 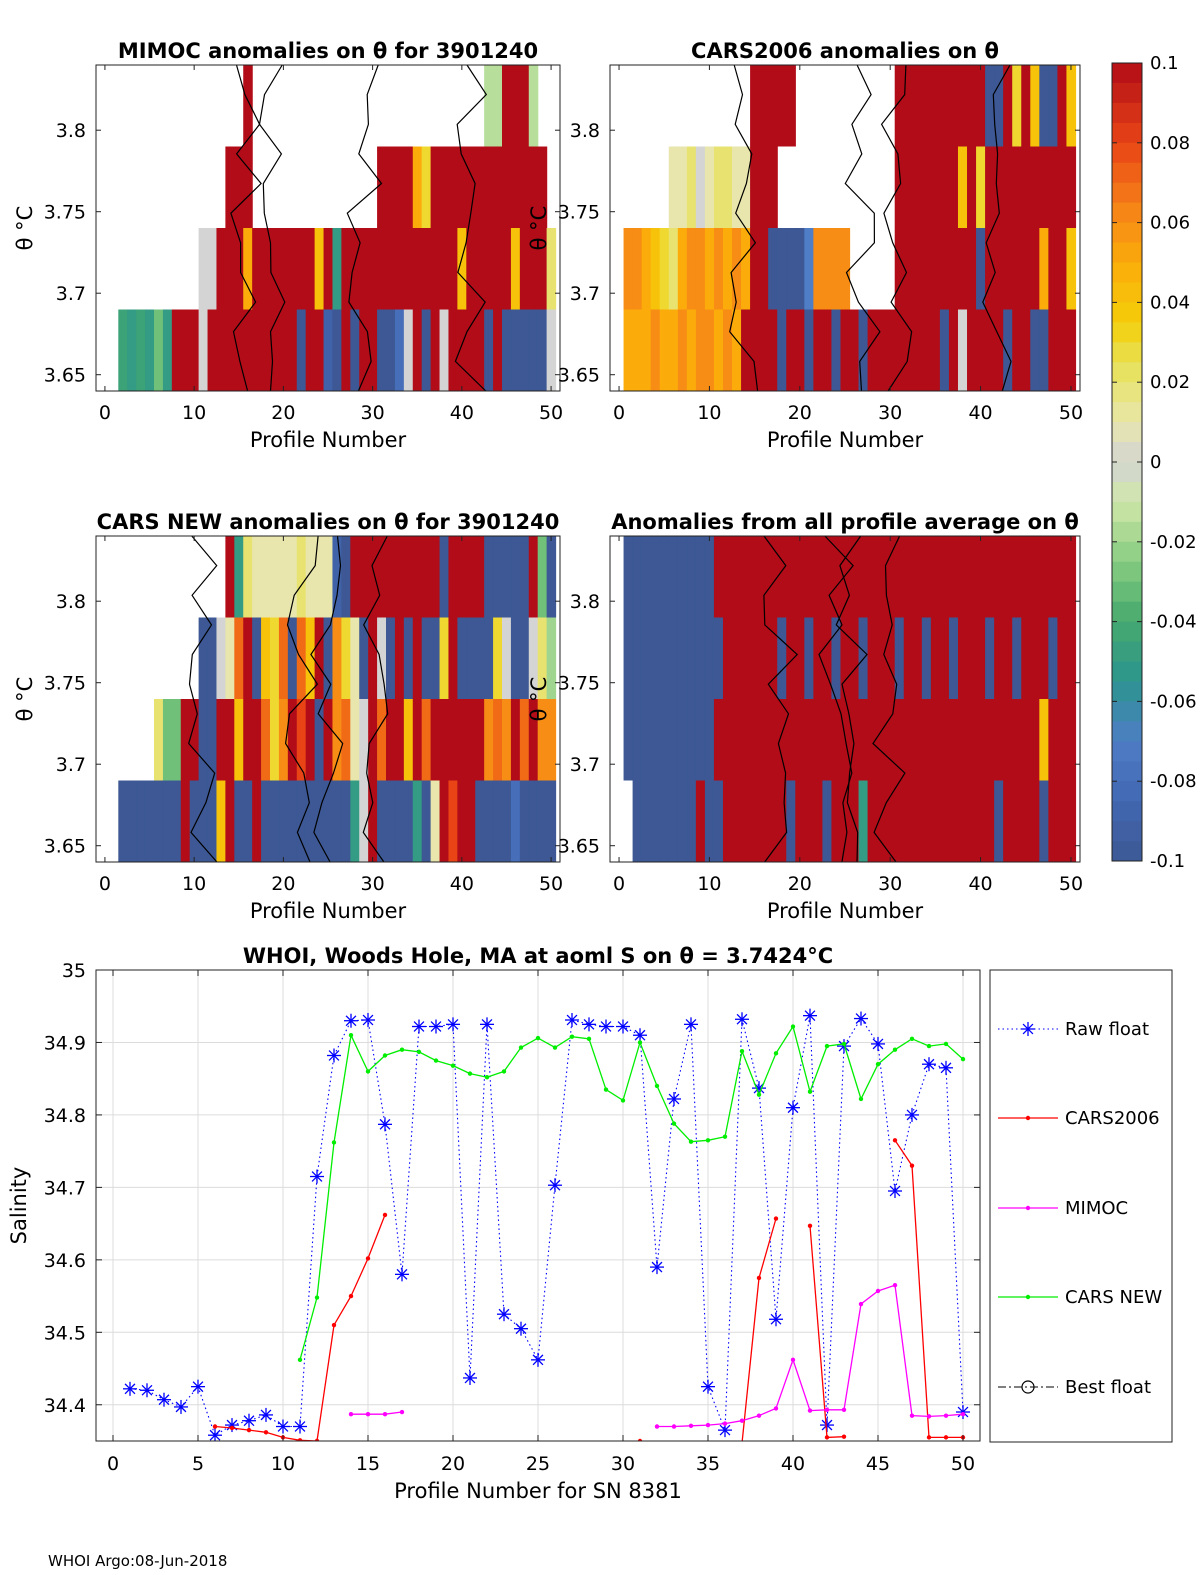 What do you see at coordinates (538, 1491) in the screenshot?
I see `x-axis-label: Profile Number for SN 8381` at bounding box center [538, 1491].